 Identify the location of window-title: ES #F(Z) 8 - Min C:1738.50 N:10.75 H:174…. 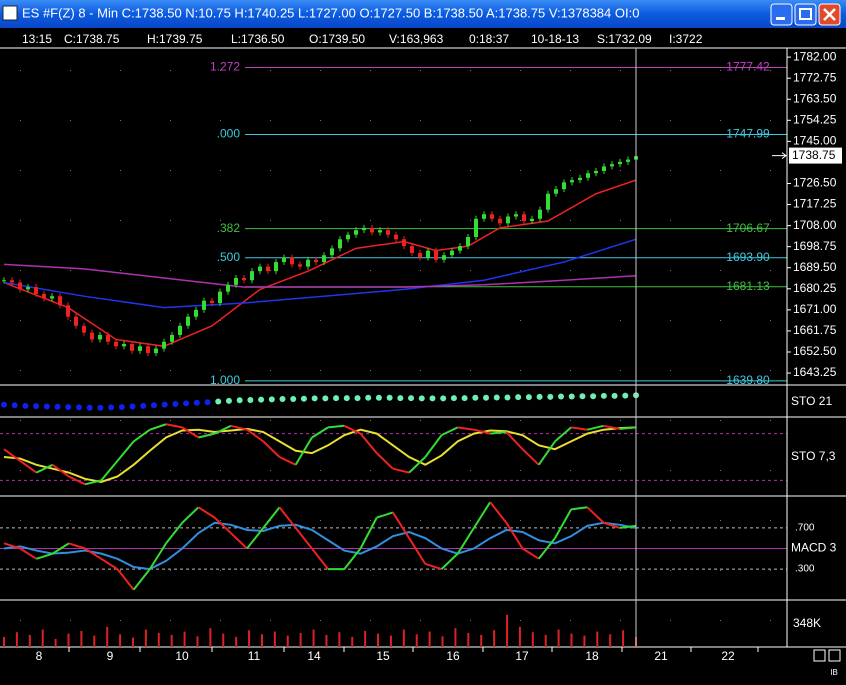
(330, 12).